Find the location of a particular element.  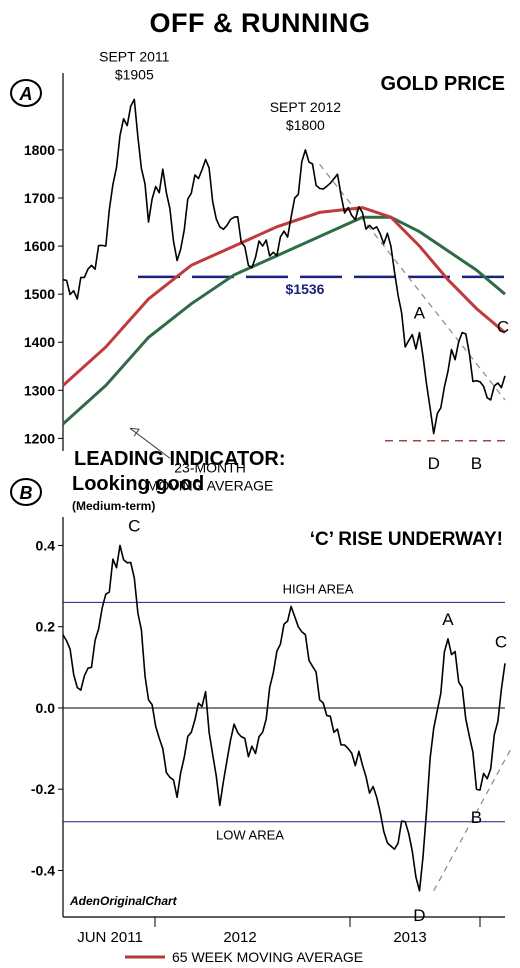

panel-title: LEADING INDICATOR: is located at coordinates (179, 459).